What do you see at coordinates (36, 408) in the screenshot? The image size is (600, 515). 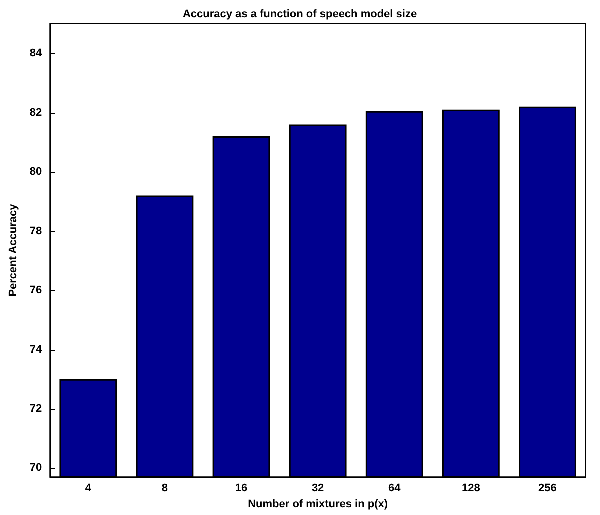 I see `y-tick-label: 72` at bounding box center [36, 408].